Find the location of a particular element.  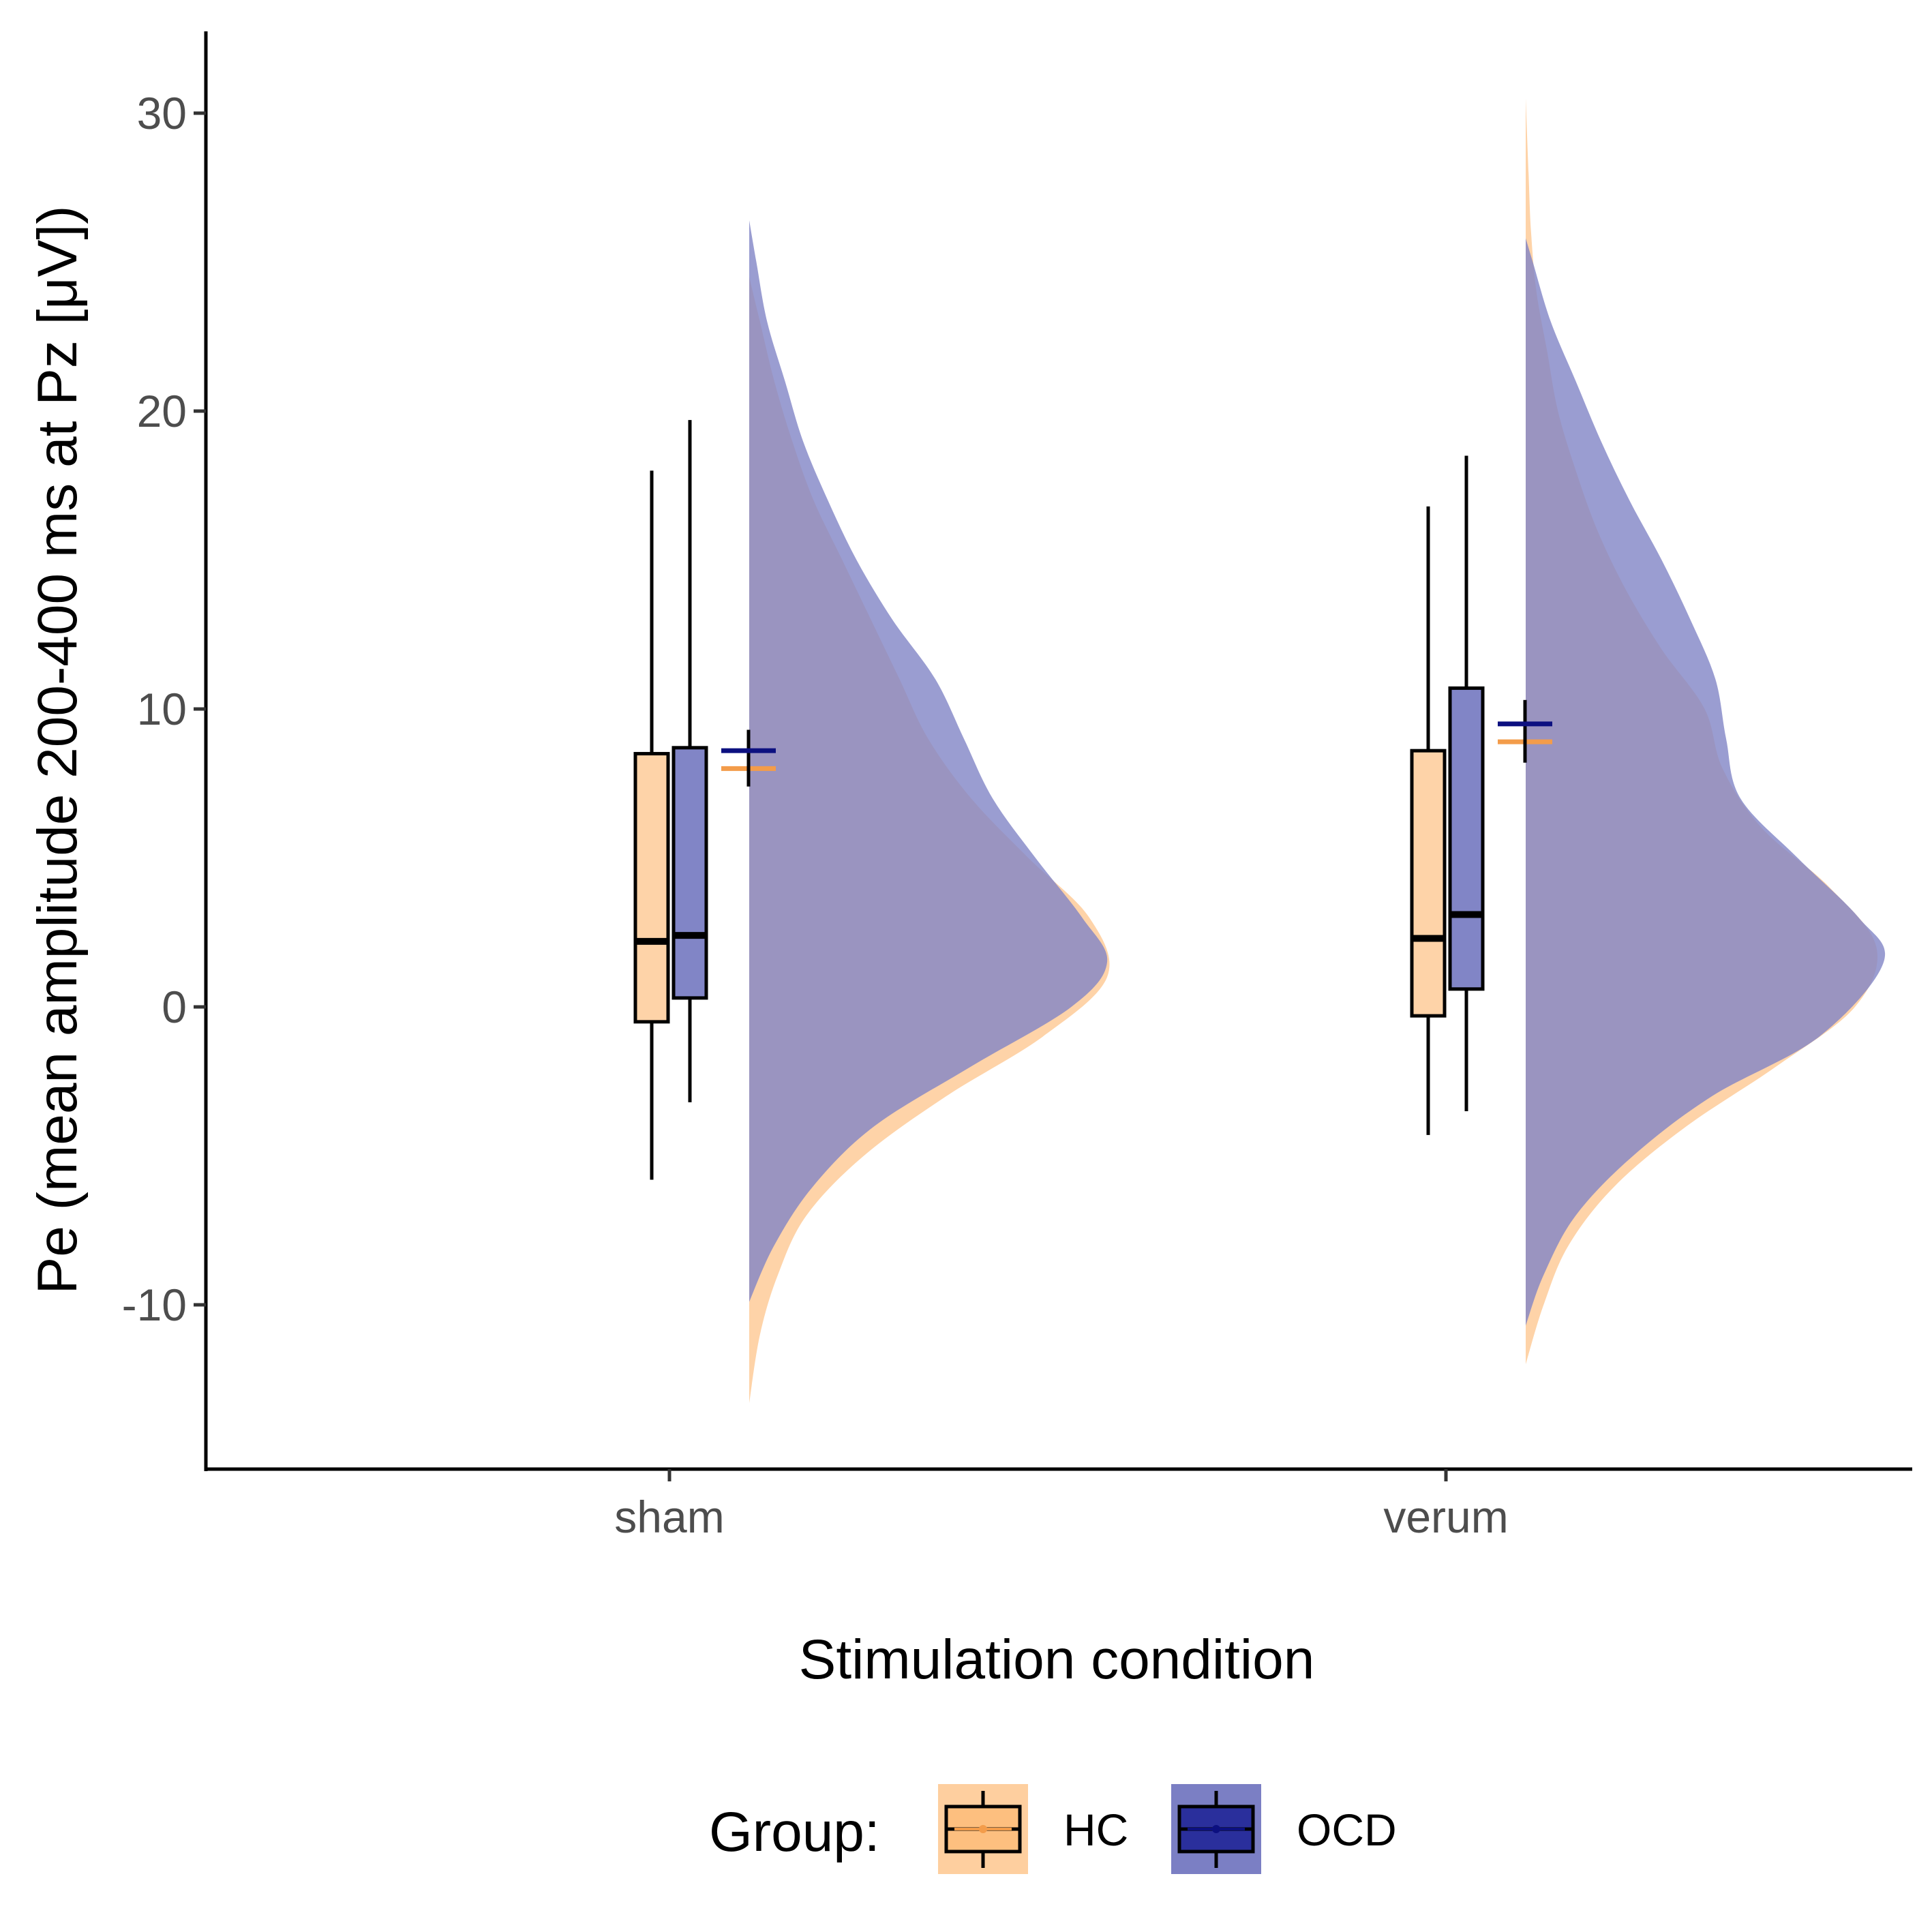

legend-title: Group: is located at coordinates (794, 1832).